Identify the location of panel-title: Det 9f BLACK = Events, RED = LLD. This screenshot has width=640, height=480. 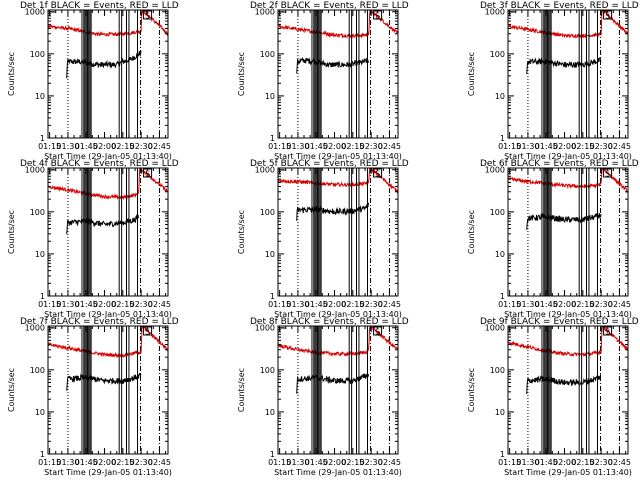
(559, 322).